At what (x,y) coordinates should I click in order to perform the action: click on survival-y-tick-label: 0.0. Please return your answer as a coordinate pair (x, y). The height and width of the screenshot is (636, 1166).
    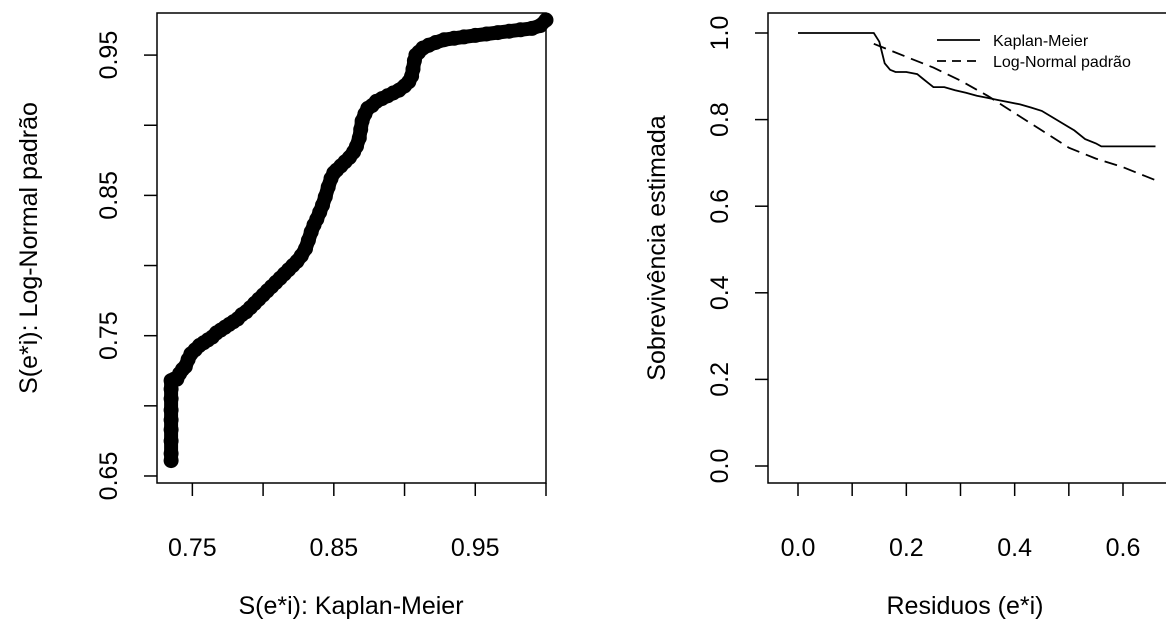
    Looking at the image, I should click on (720, 466).